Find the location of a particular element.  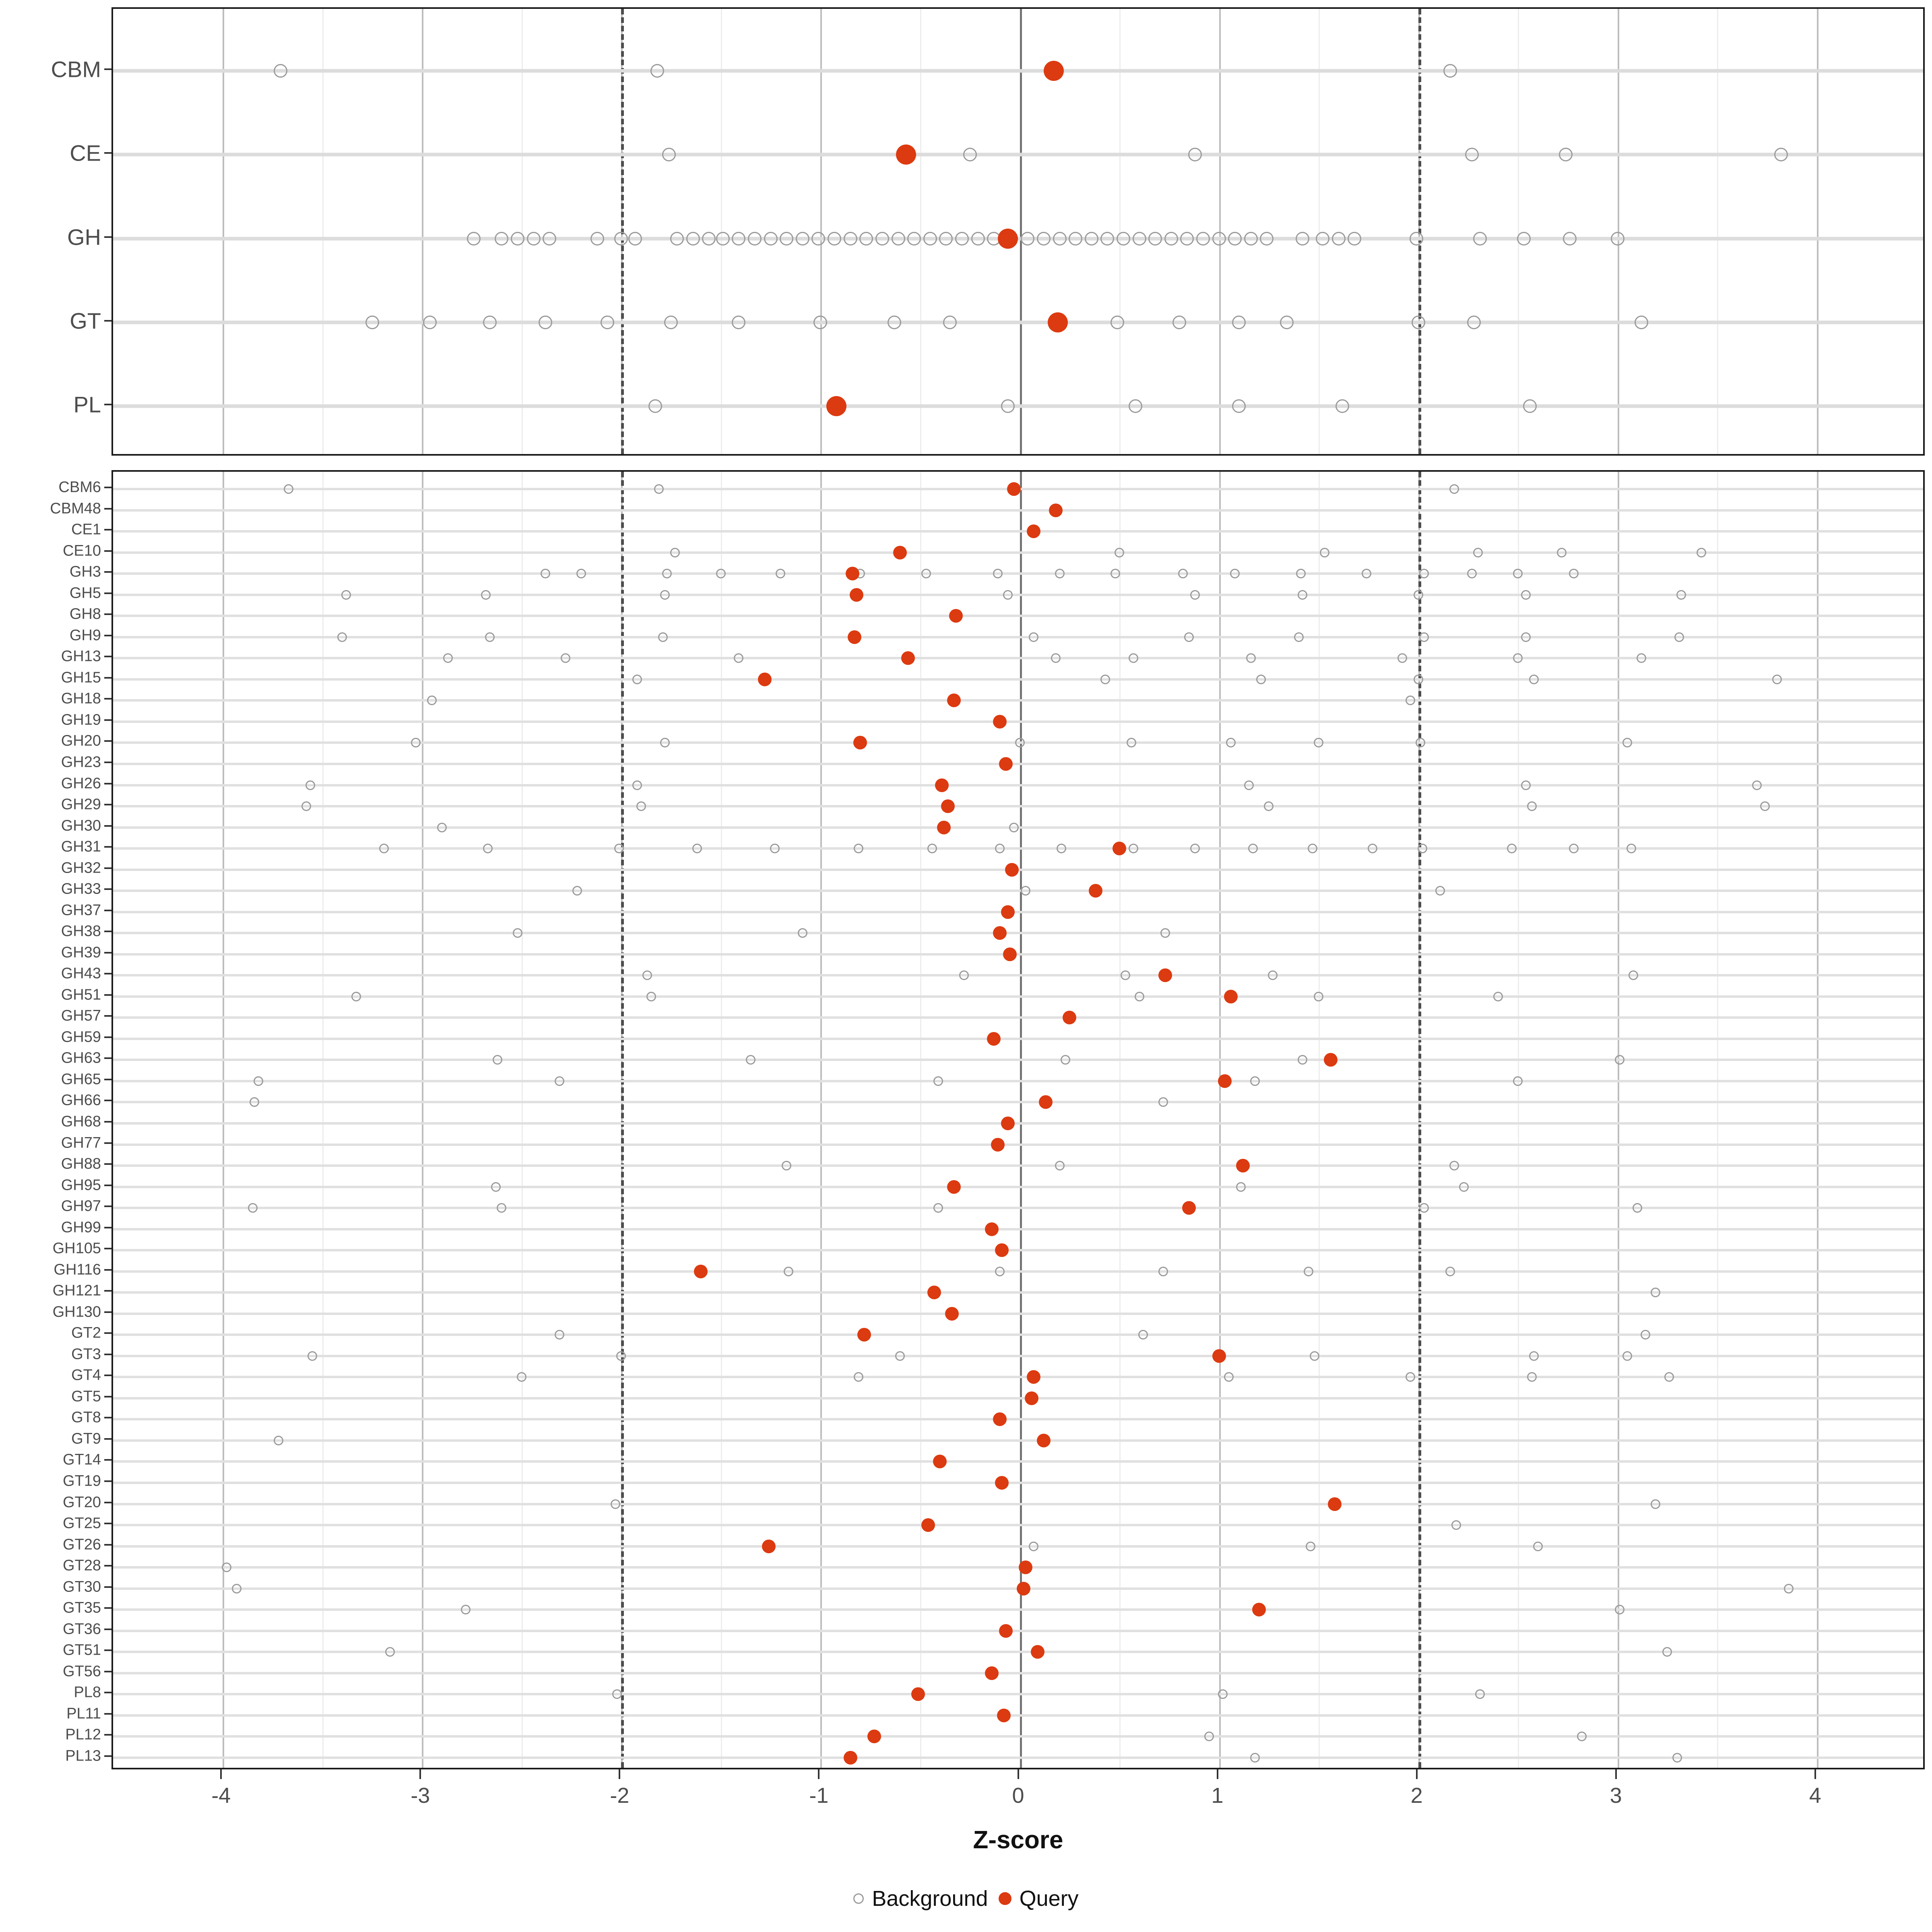

y-axis-label-GT25: GT25 is located at coordinates (81, 1523).